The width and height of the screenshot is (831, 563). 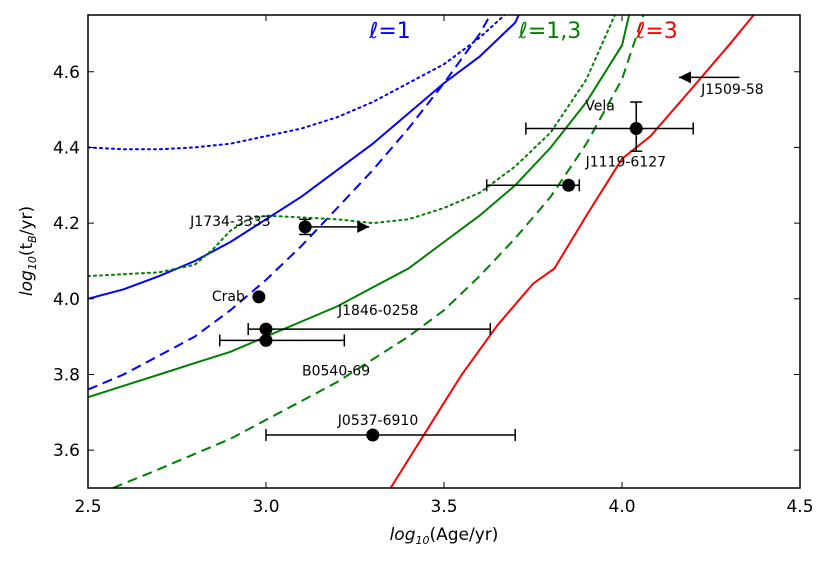 I want to click on y-tick-label: 4.6, so click(x=66, y=73).